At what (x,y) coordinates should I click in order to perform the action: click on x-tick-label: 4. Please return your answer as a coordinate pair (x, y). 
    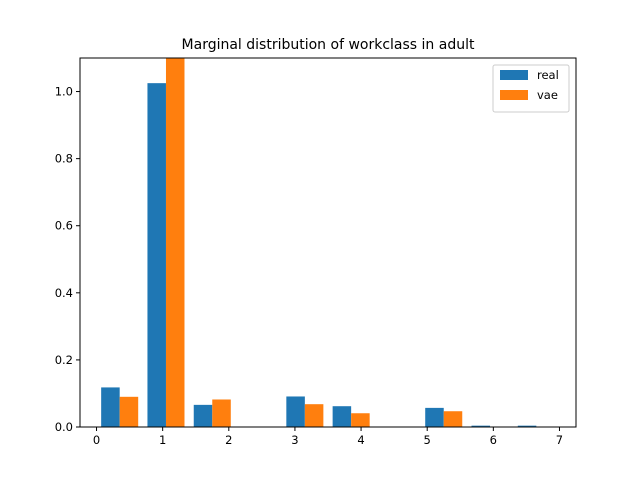
    Looking at the image, I should click on (360, 440).